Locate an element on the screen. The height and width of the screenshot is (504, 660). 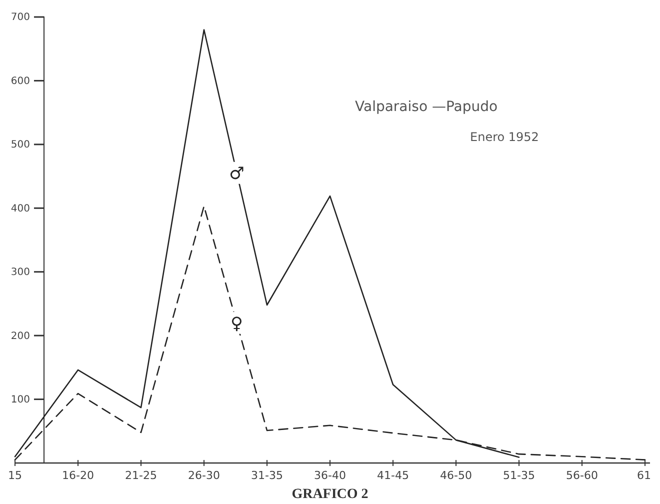
x-tick-label: 16-20 is located at coordinates (78, 475).